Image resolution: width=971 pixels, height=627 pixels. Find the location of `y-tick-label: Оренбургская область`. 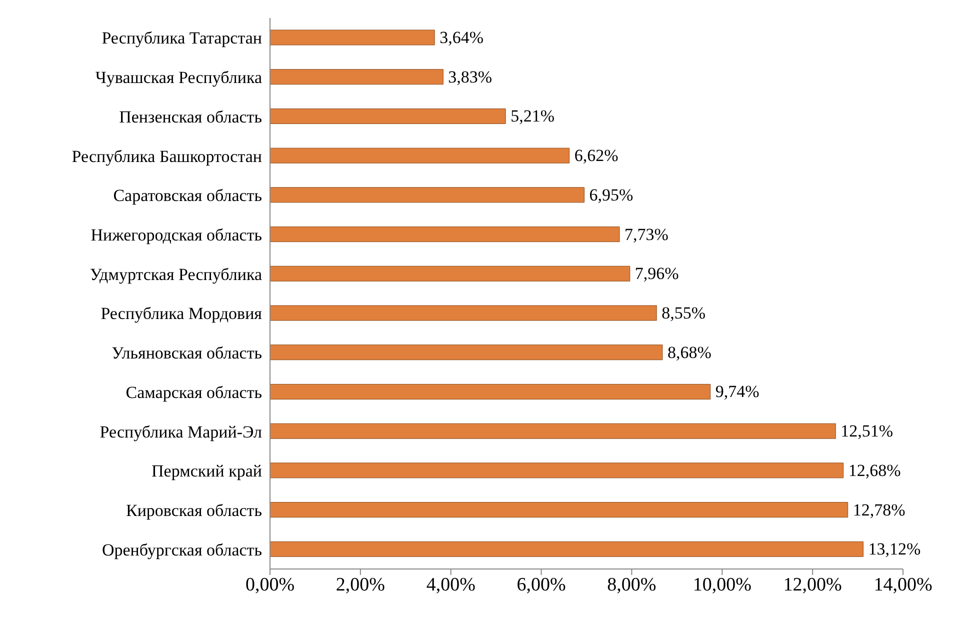

y-tick-label: Оренбургская область is located at coordinates (182, 550).